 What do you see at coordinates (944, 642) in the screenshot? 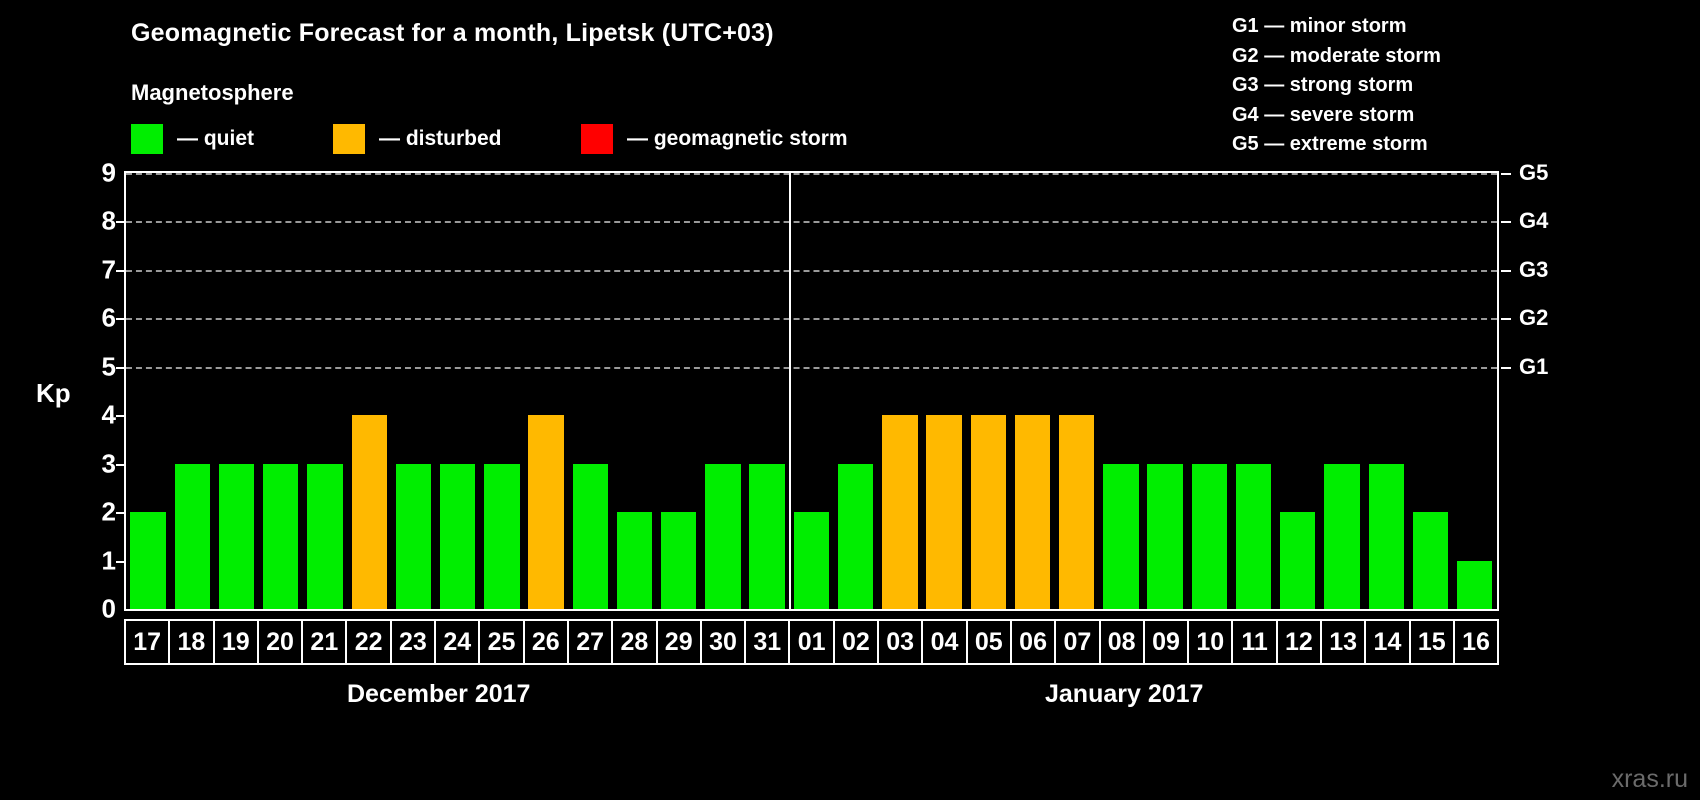
I see `day-label: 04` at bounding box center [944, 642].